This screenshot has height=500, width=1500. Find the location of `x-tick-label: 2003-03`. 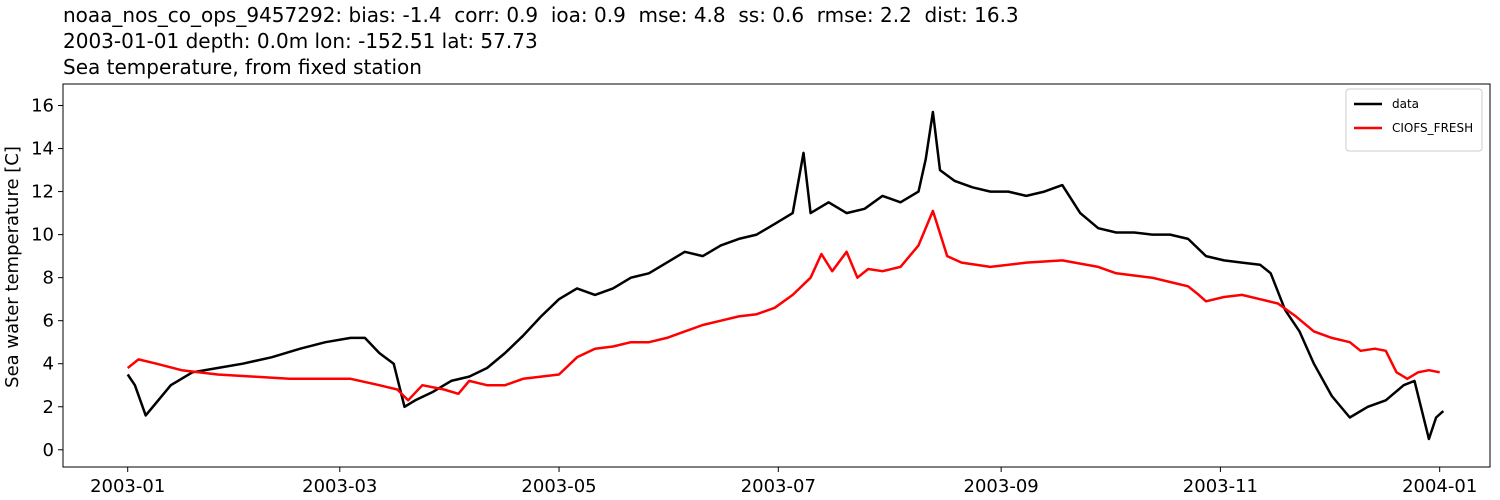

x-tick-label: 2003-03 is located at coordinates (339, 486).